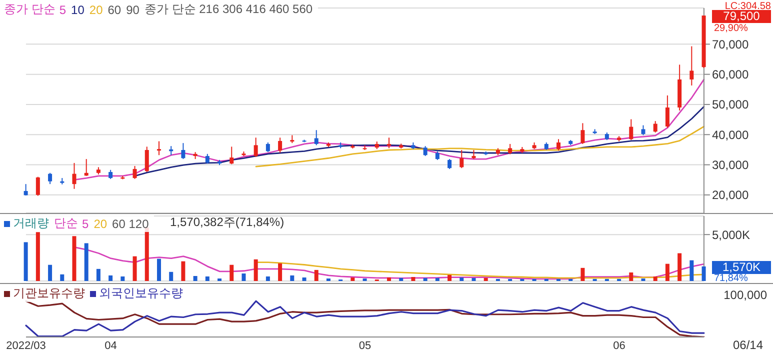  I want to click on text: 71,84%, so click(731, 278).